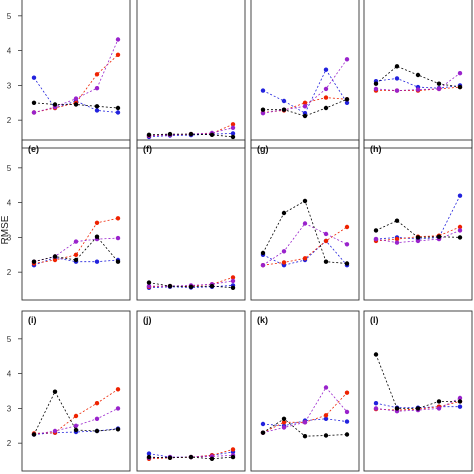 Image resolution: width=474 pixels, height=474 pixels. Describe the element at coordinates (147, 320) in the screenshot. I see `panel-label: (j)` at that location.